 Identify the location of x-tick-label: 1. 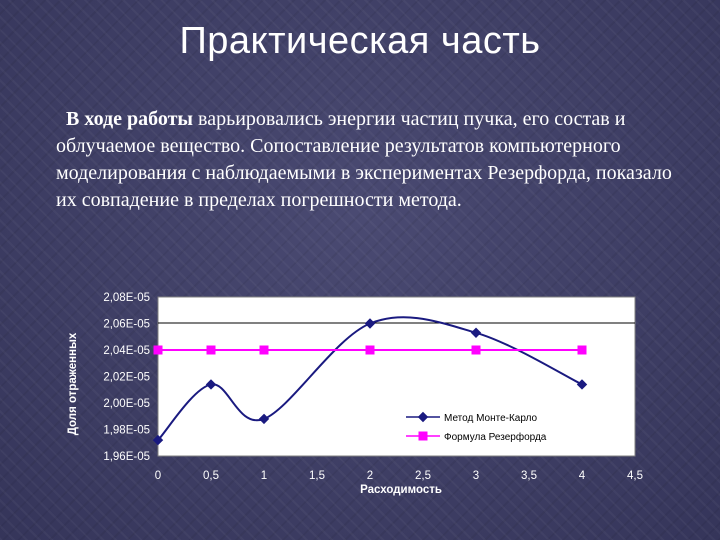
(264, 476).